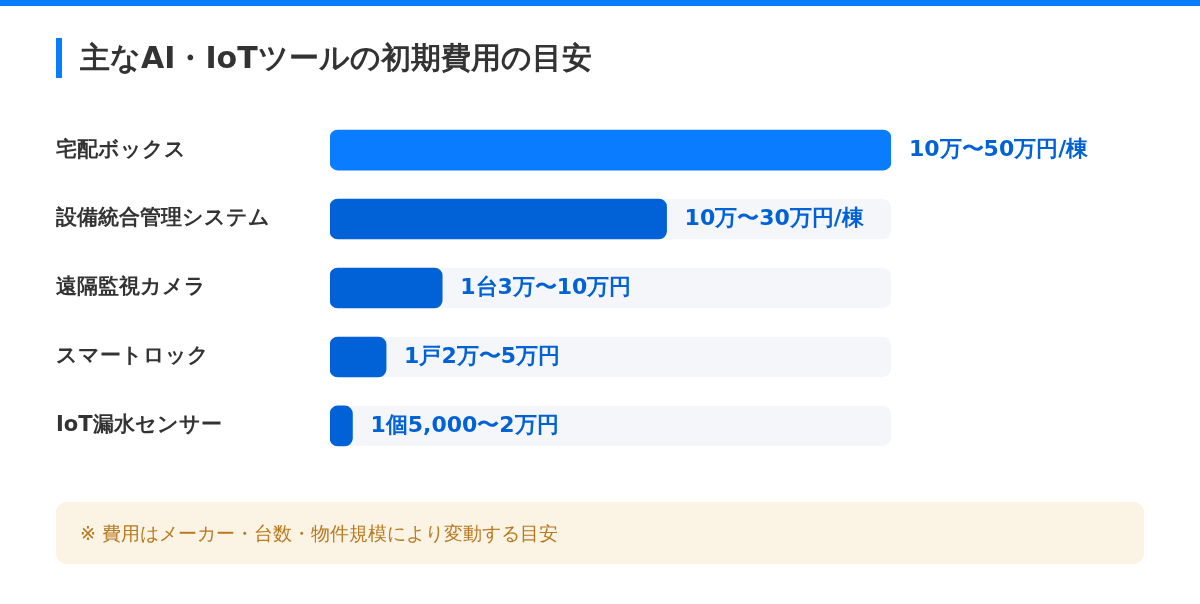  What do you see at coordinates (324, 58) in the screenshot?
I see `chart-title: 主なAI・IoTツールの初期費用の目安` at bounding box center [324, 58].